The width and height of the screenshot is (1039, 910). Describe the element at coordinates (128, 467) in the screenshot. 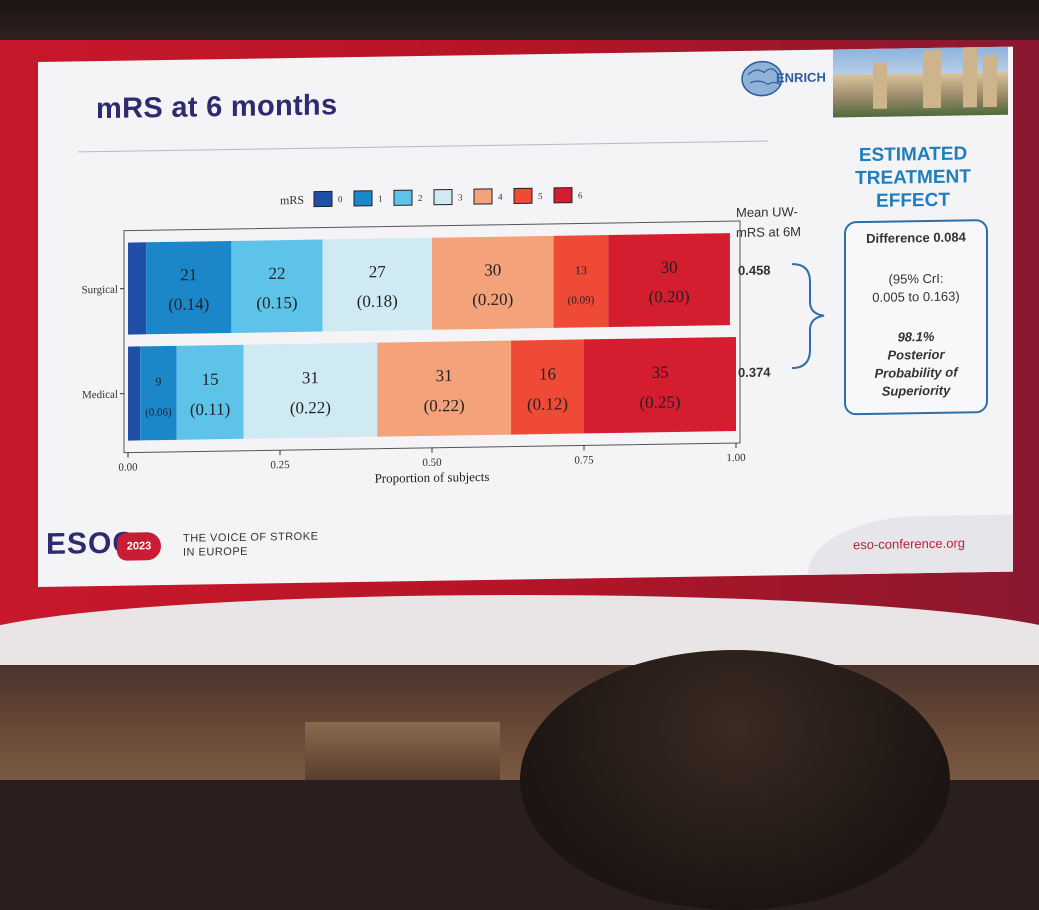

I see `x-tick-label-0: 0.00` at that location.